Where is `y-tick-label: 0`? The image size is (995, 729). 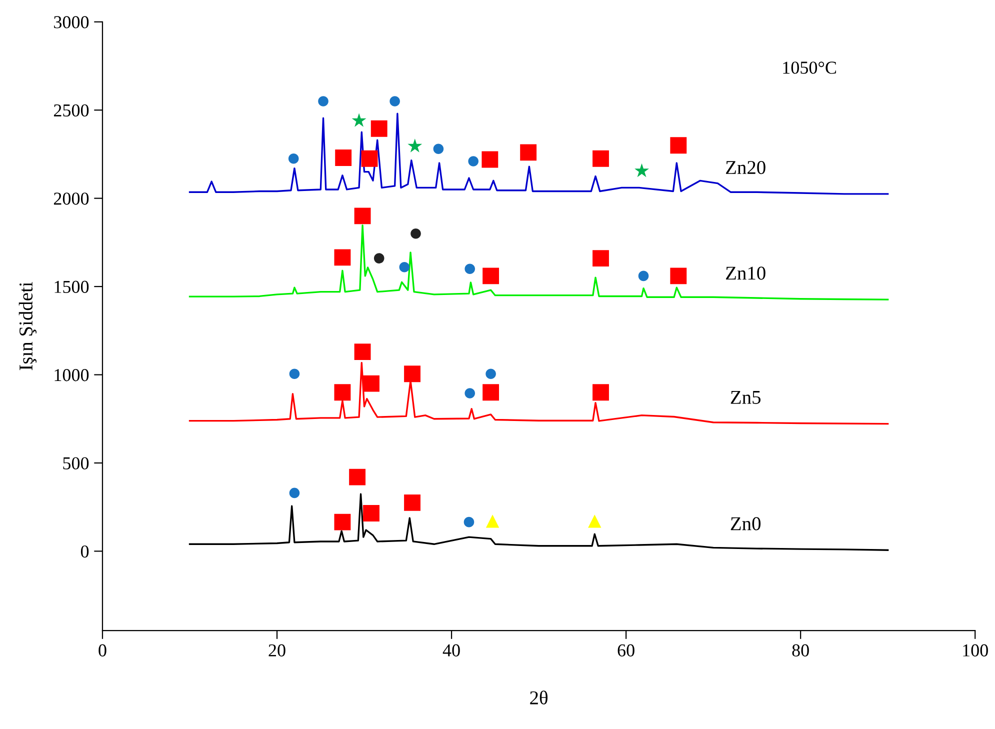 y-tick-label: 0 is located at coordinates (84, 551).